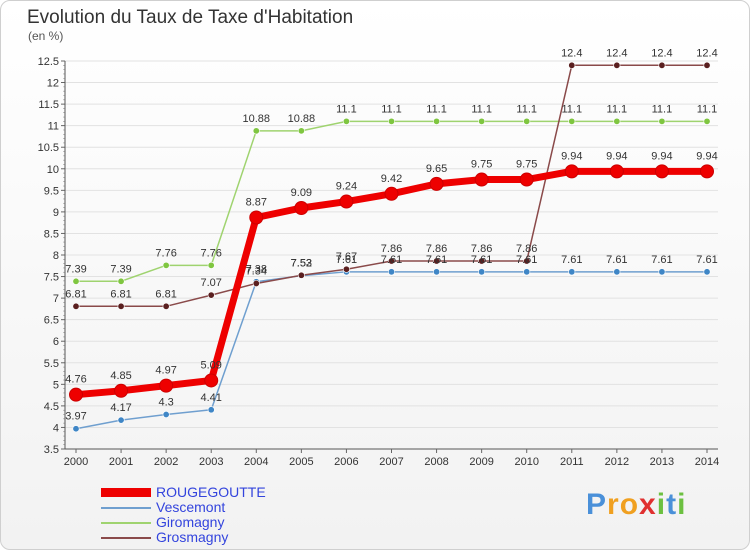  Describe the element at coordinates (75, 380) in the screenshot. I see `data-label-rougegoutte: 4.76` at that location.